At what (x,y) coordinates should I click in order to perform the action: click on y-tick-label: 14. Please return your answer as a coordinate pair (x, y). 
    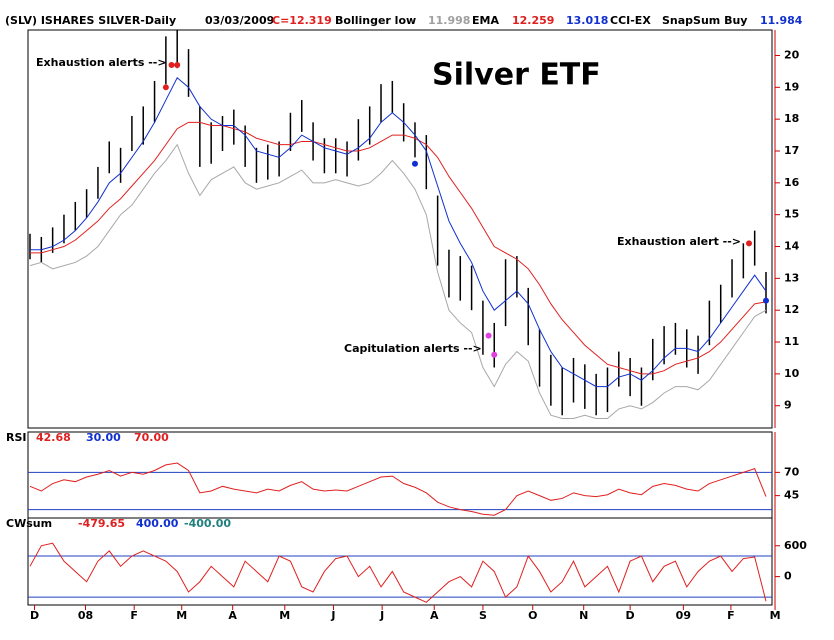
    Looking at the image, I should click on (792, 246).